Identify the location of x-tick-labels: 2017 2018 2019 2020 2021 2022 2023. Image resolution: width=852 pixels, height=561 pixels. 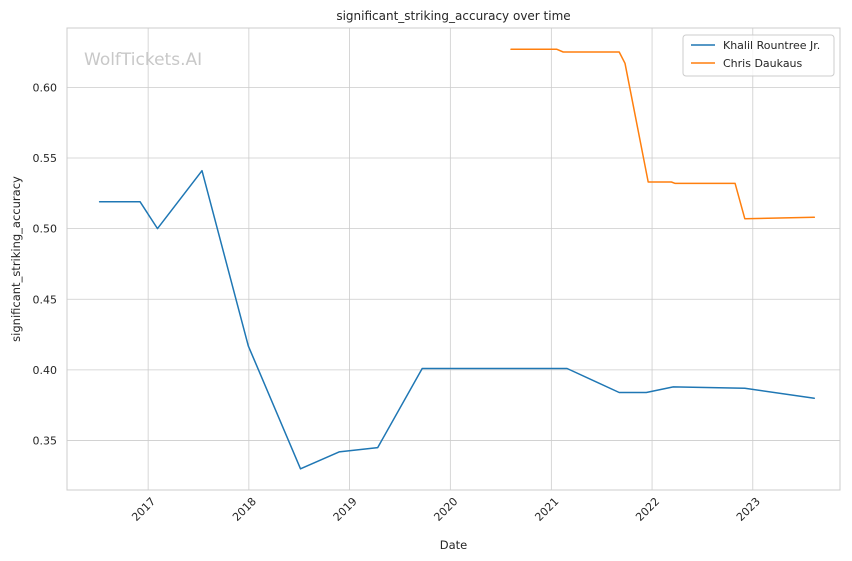
(446, 509).